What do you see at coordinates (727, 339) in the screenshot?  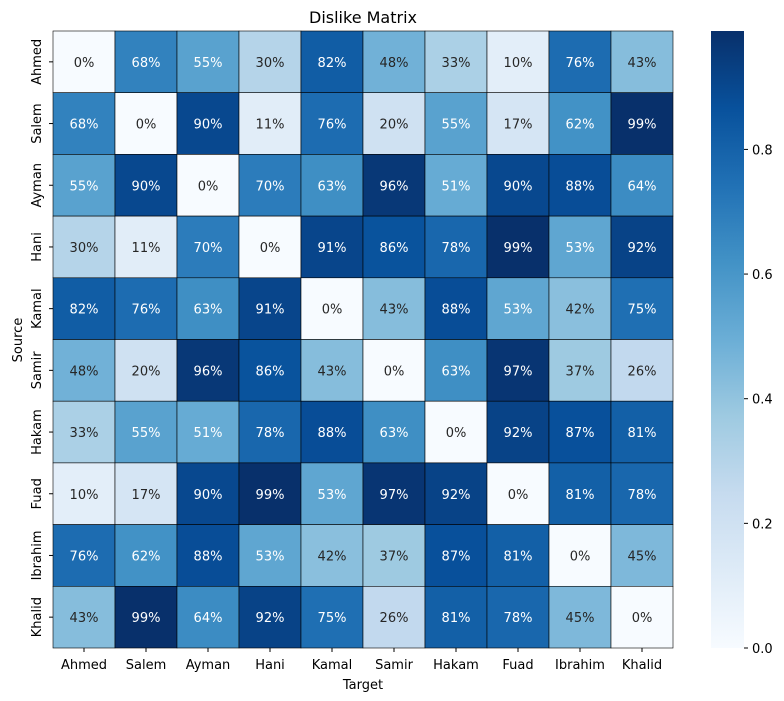 I see `colorbar` at bounding box center [727, 339].